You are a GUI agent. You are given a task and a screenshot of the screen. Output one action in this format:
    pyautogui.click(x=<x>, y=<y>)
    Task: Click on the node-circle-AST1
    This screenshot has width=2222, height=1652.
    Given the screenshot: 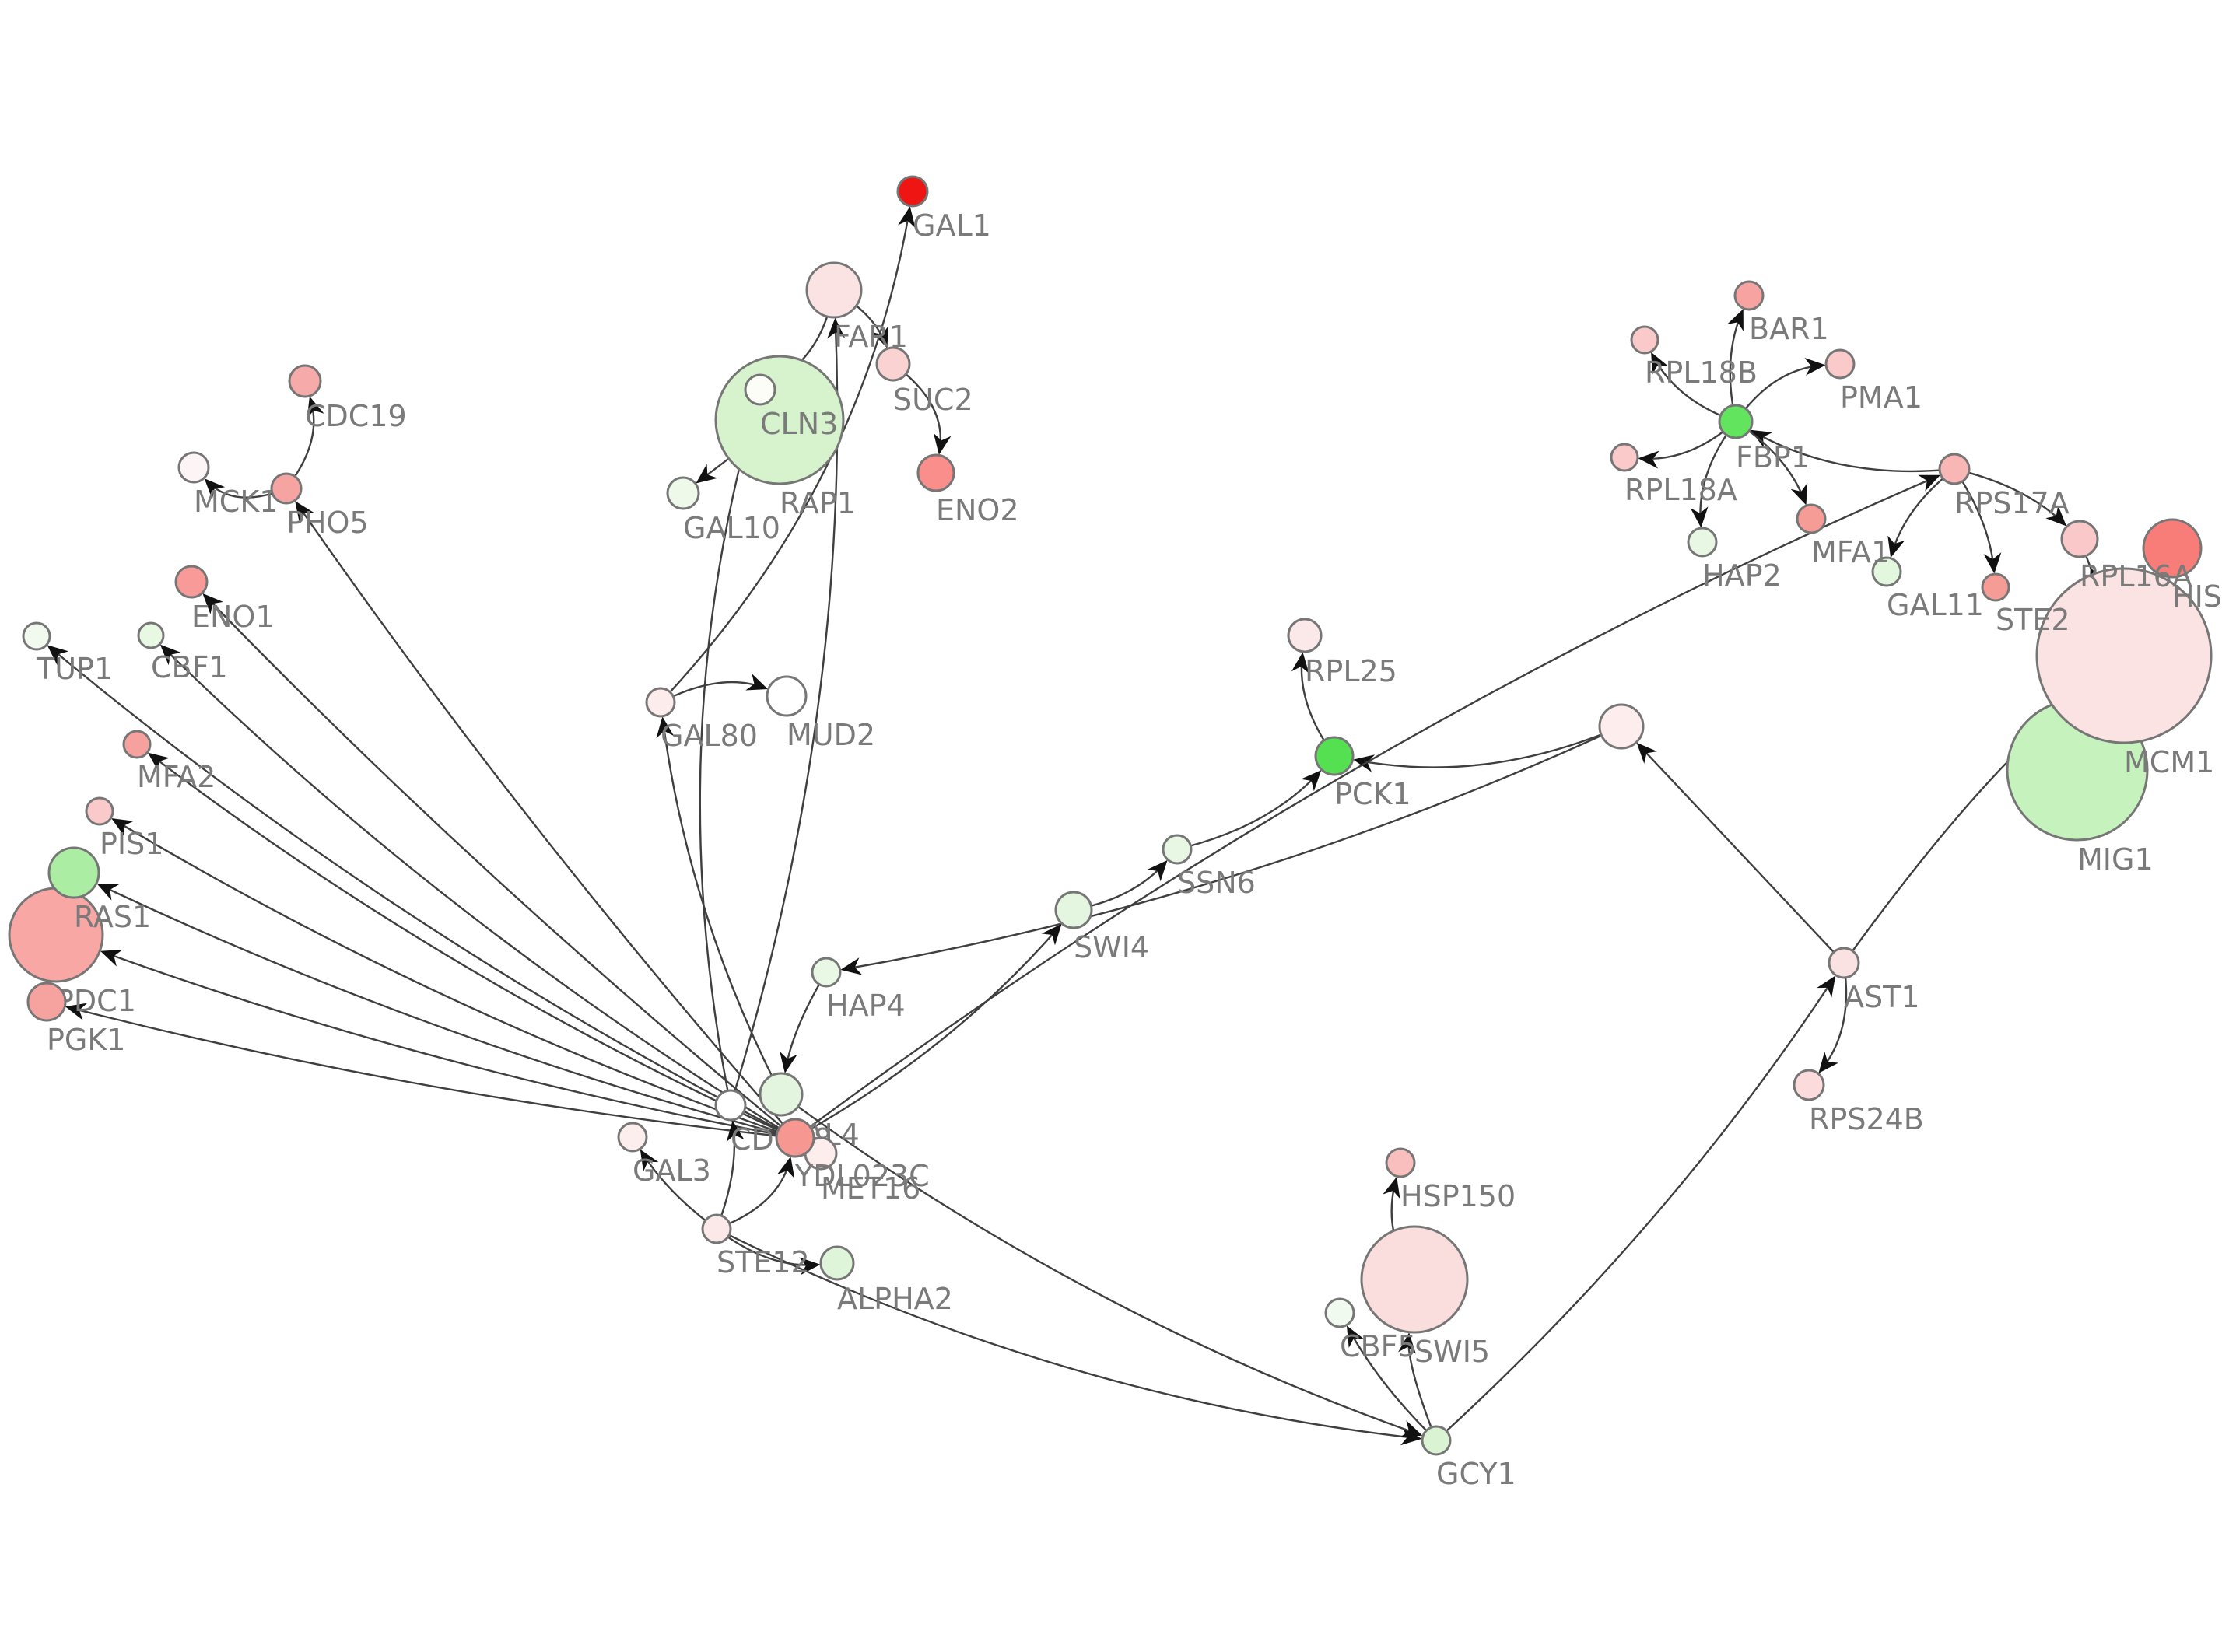 What is the action you would take?
    pyautogui.click(x=1844, y=963)
    